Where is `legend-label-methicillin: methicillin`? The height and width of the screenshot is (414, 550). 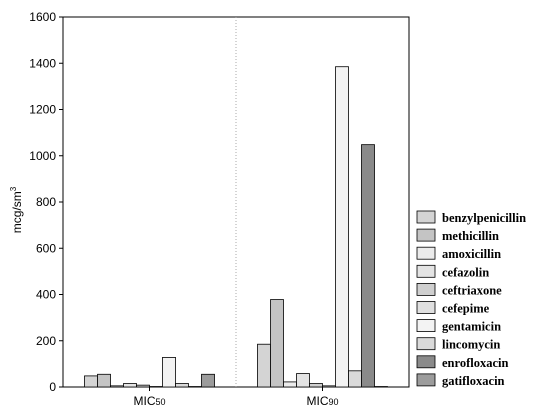 legend-label-methicillin: methicillin is located at coordinates (470, 236).